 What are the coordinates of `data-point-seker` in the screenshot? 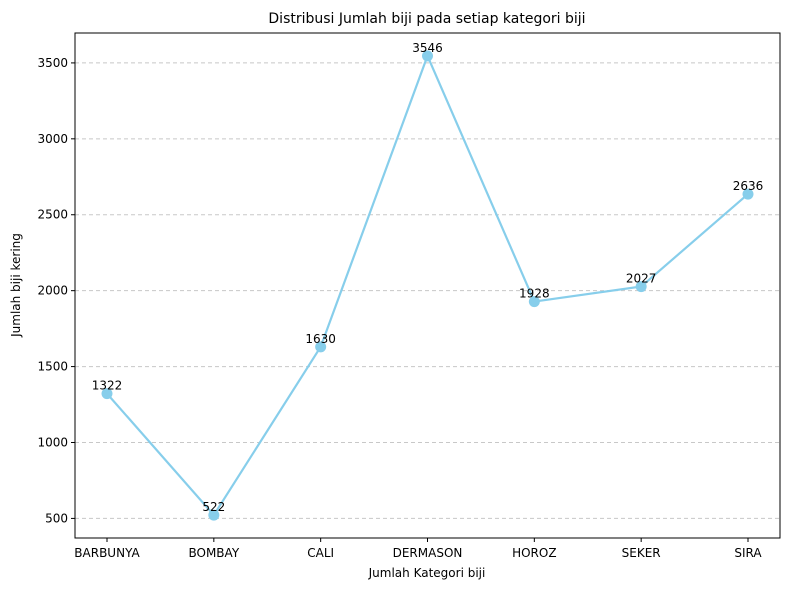 It's located at (641, 287).